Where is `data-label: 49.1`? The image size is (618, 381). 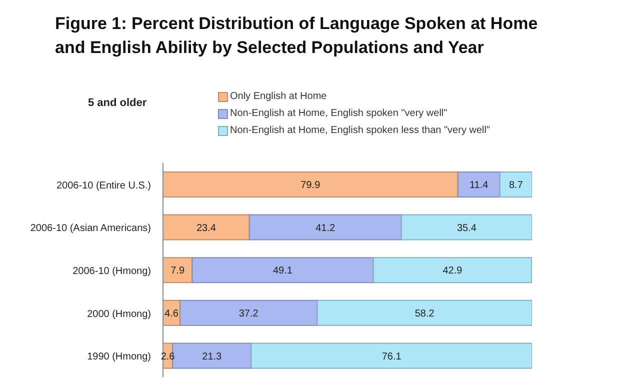
data-label: 49.1 is located at coordinates (283, 271).